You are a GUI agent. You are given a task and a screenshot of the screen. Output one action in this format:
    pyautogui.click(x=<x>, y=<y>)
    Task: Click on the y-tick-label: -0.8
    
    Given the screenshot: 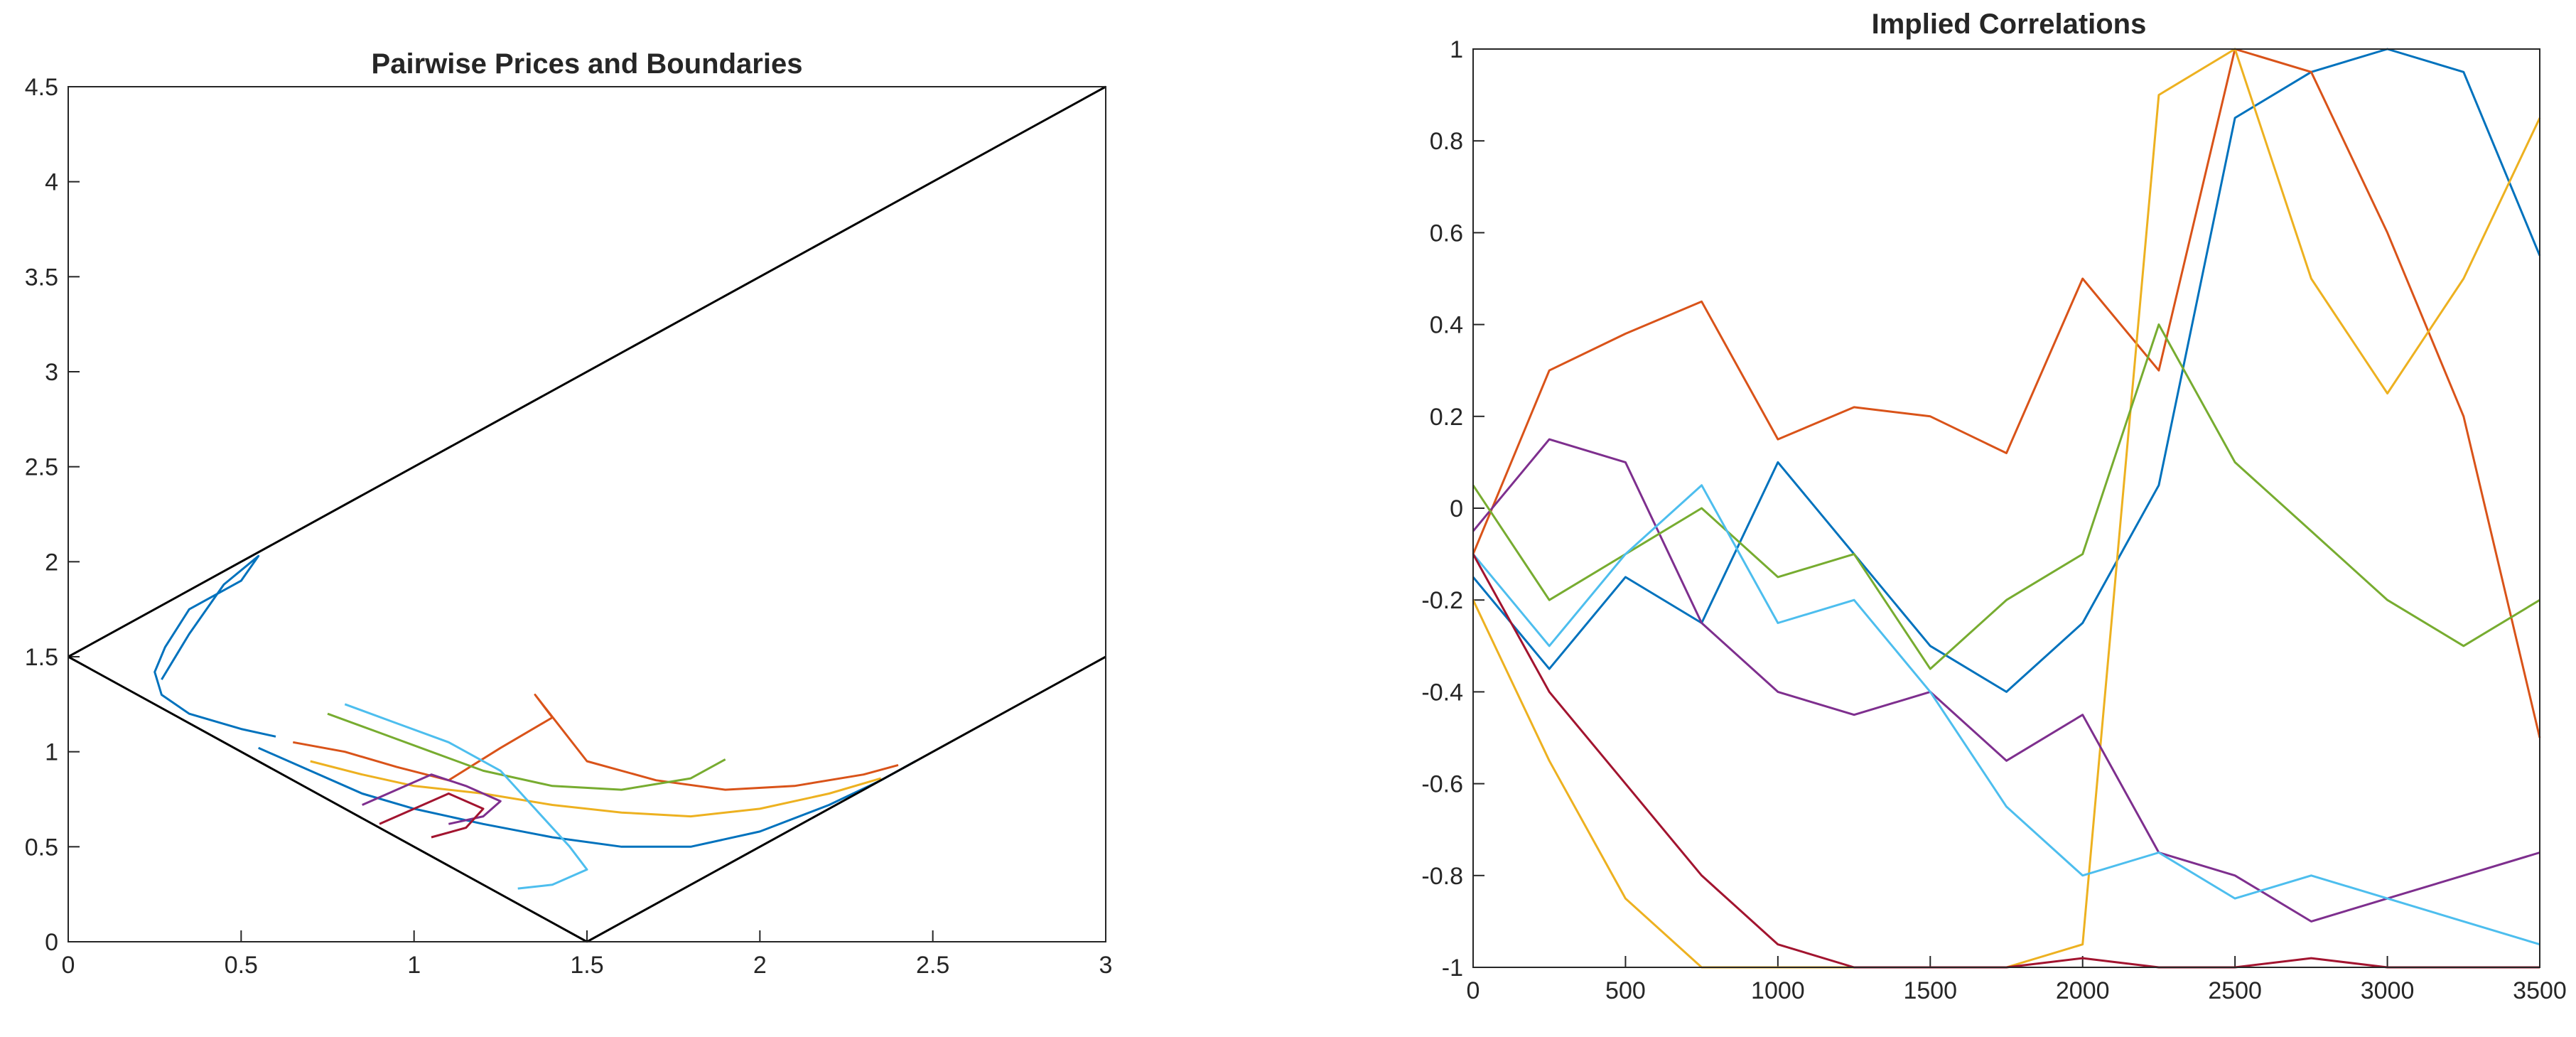 What is the action you would take?
    pyautogui.click(x=1442, y=876)
    